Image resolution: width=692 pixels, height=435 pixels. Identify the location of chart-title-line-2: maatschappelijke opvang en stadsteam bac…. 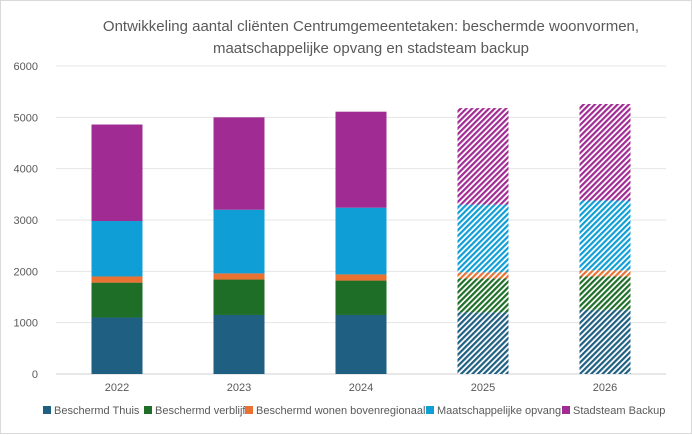
(371, 48).